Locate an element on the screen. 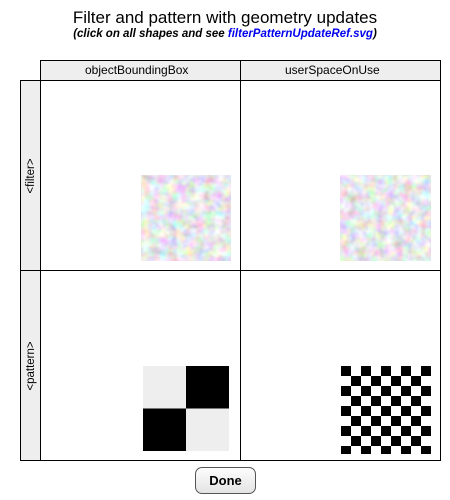 The image size is (450, 500). row-header-pattern-label: <pattern> is located at coordinates (30, 365).